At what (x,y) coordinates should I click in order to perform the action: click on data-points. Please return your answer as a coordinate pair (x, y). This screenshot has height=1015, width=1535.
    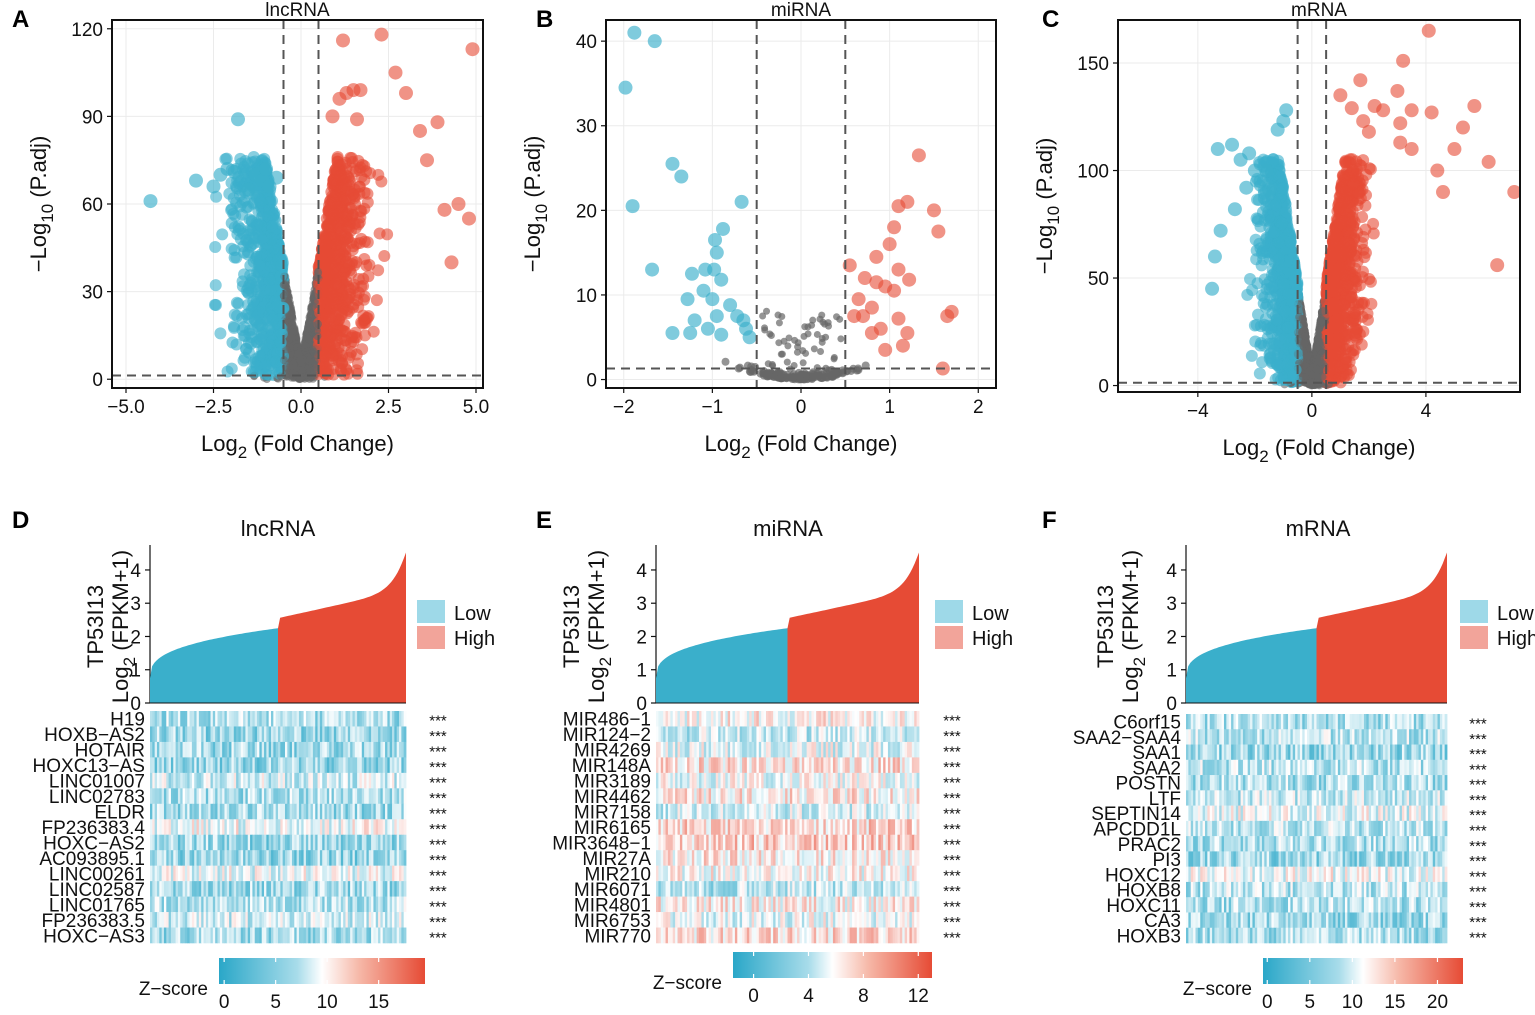
    Looking at the image, I should click on (788, 204).